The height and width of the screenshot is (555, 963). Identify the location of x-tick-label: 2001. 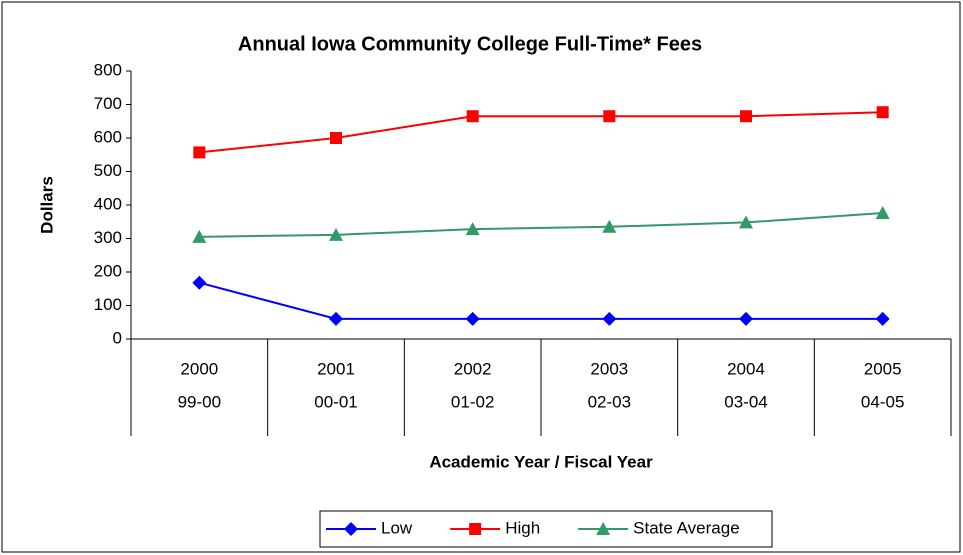
(336, 368).